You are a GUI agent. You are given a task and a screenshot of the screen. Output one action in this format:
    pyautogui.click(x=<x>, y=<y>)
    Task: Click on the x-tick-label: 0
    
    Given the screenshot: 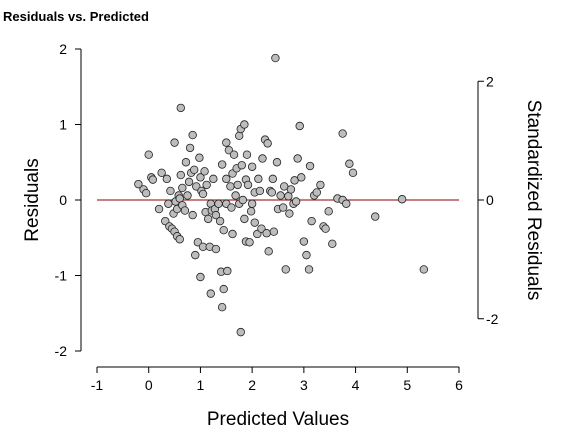 What is the action you would take?
    pyautogui.click(x=149, y=385)
    